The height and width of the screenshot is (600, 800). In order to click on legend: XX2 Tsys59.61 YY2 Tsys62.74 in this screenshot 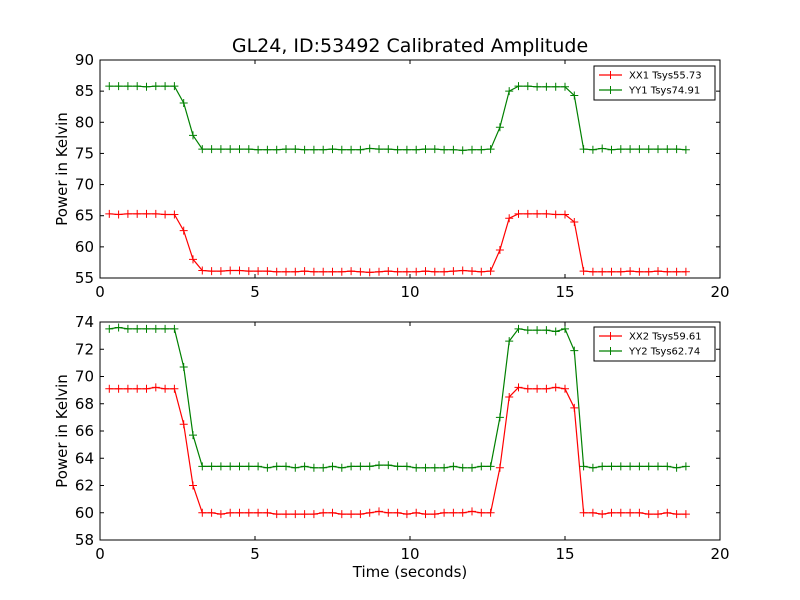, I will do `click(654, 344)`.